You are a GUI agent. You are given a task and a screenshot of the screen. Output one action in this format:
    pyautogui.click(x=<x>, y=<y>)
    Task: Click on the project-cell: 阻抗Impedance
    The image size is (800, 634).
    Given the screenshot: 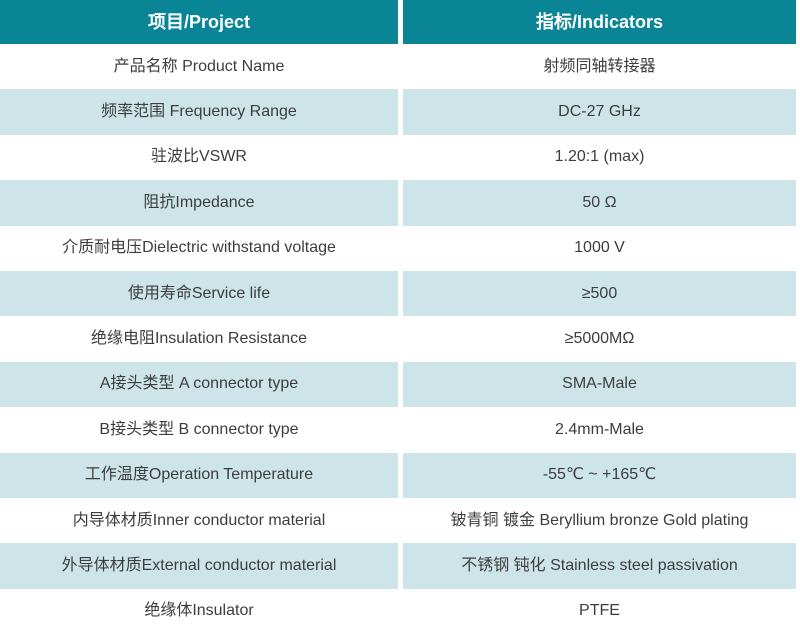 What is the action you would take?
    pyautogui.click(x=199, y=203)
    